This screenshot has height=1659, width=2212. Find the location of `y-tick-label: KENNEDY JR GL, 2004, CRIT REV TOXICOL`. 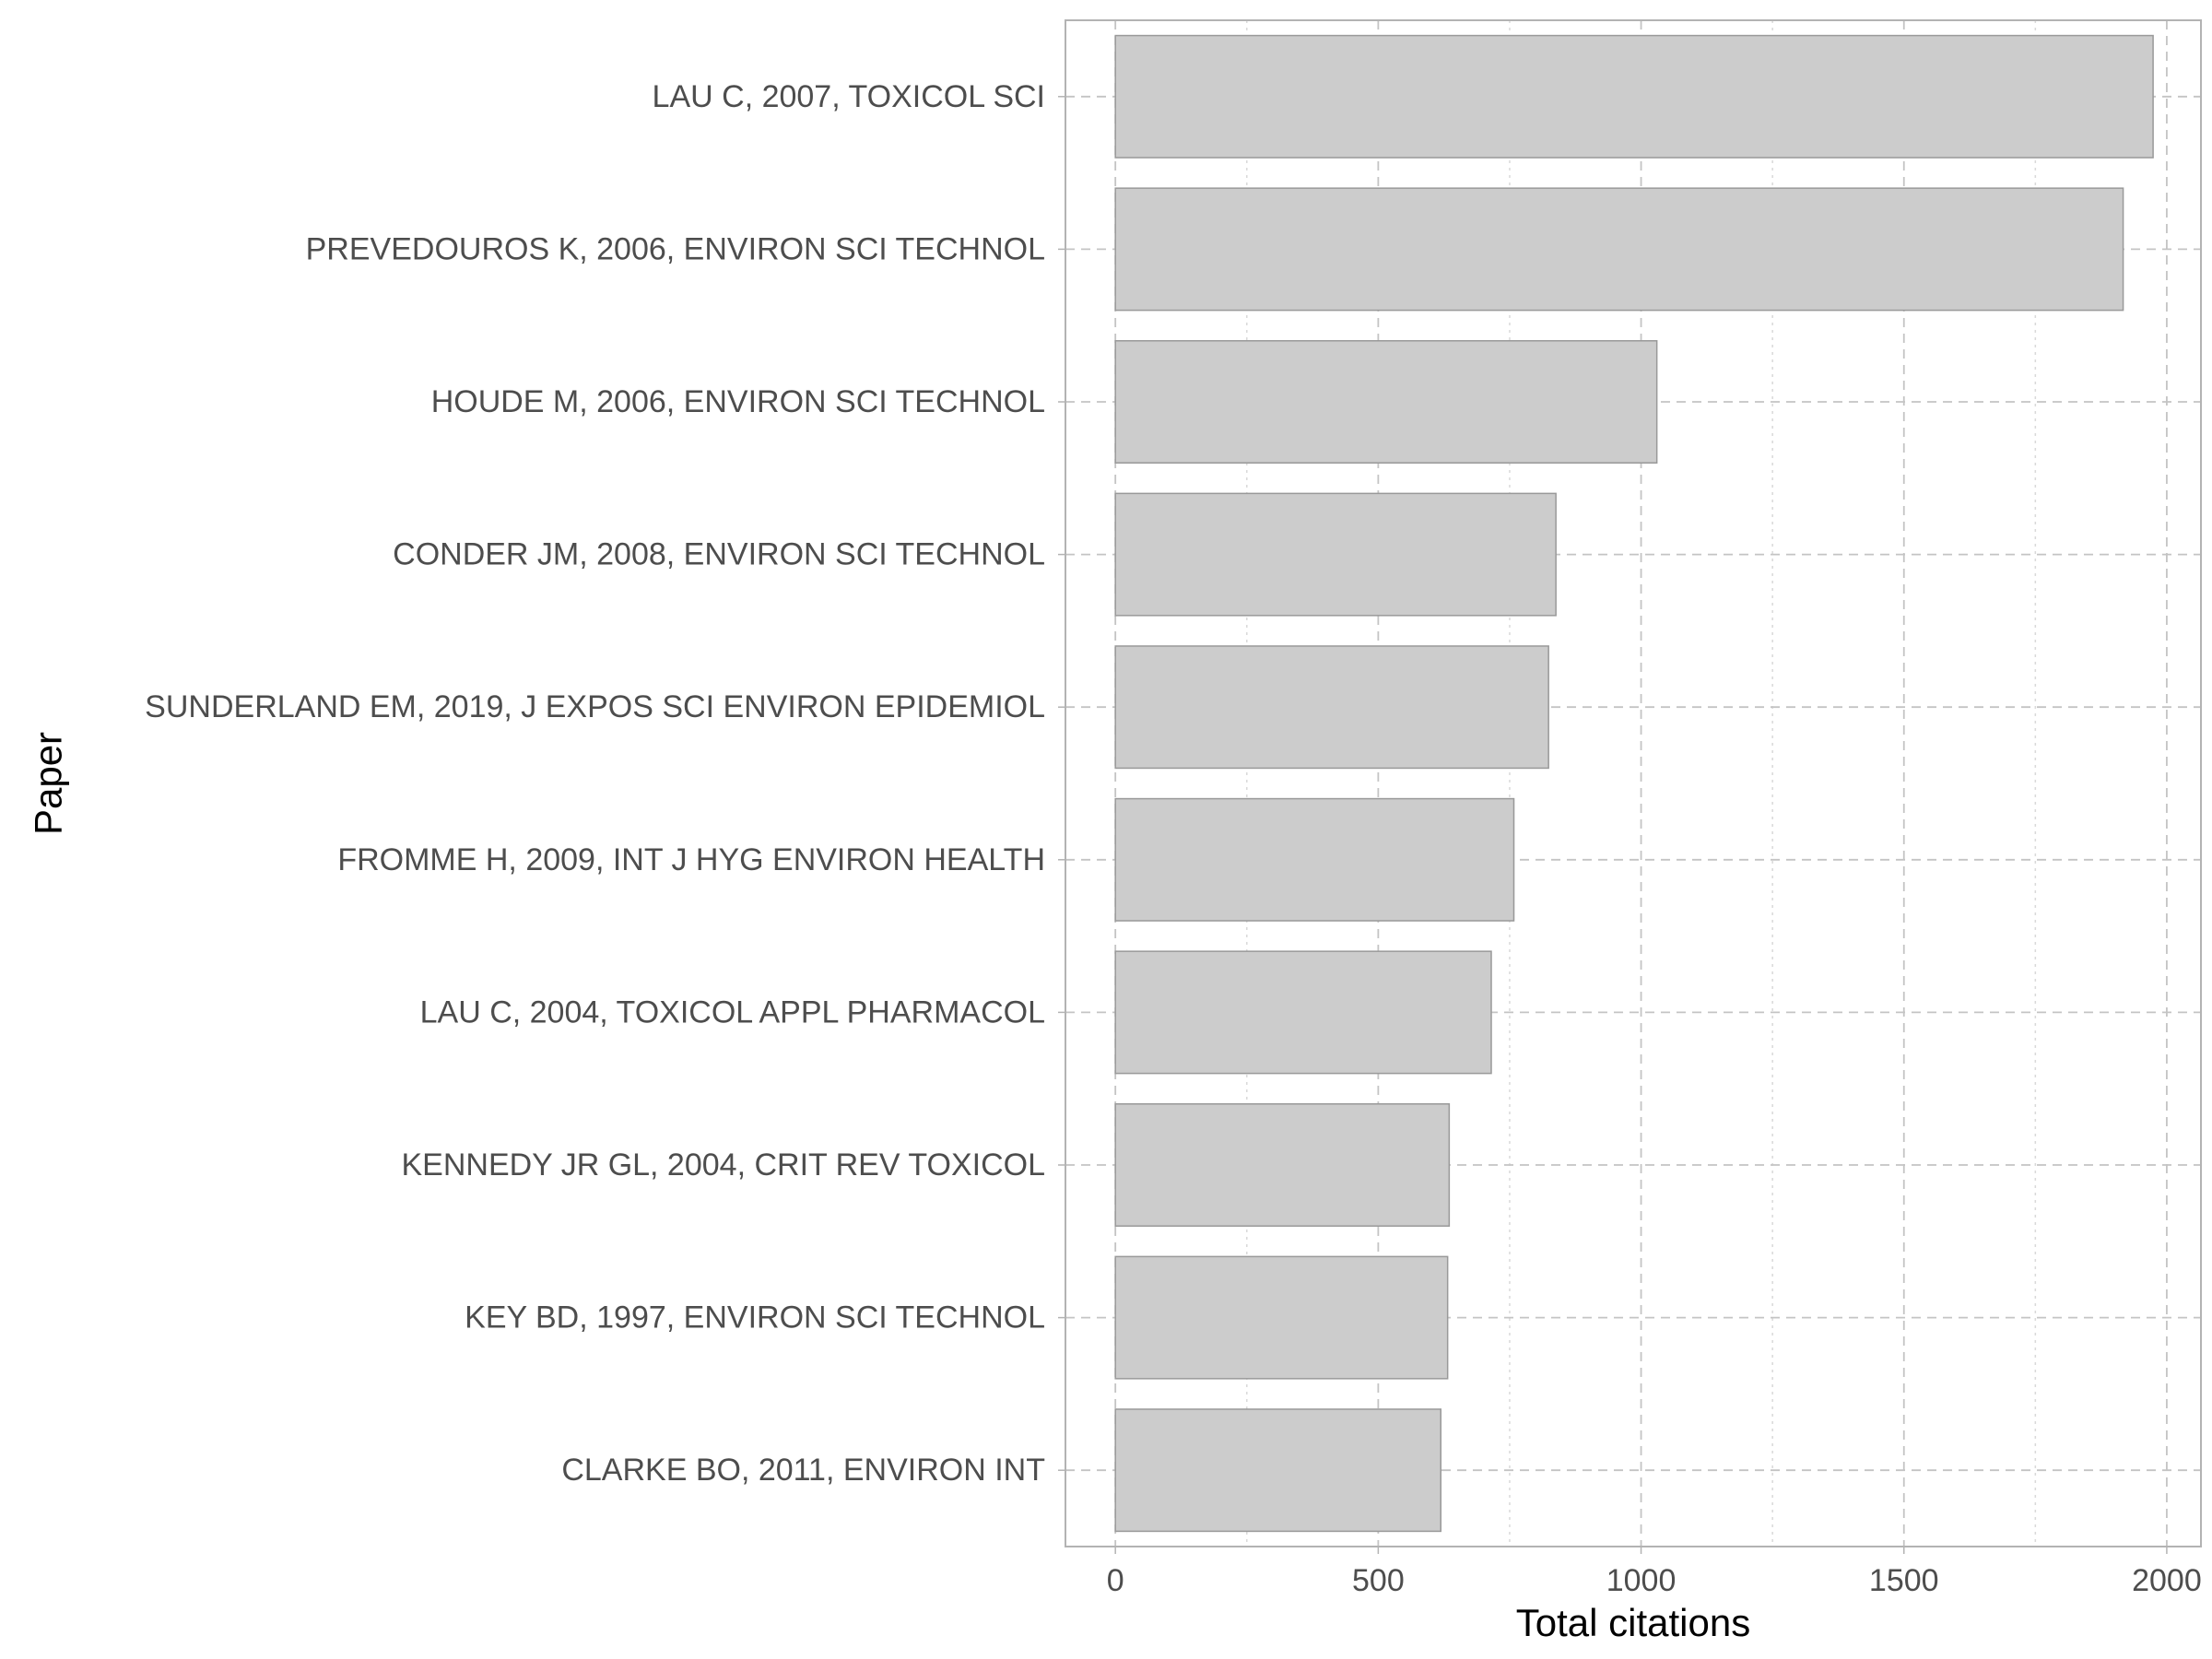

y-tick-label: KENNEDY JR GL, 2004, CRIT REV TOXICOL is located at coordinates (723, 1164).